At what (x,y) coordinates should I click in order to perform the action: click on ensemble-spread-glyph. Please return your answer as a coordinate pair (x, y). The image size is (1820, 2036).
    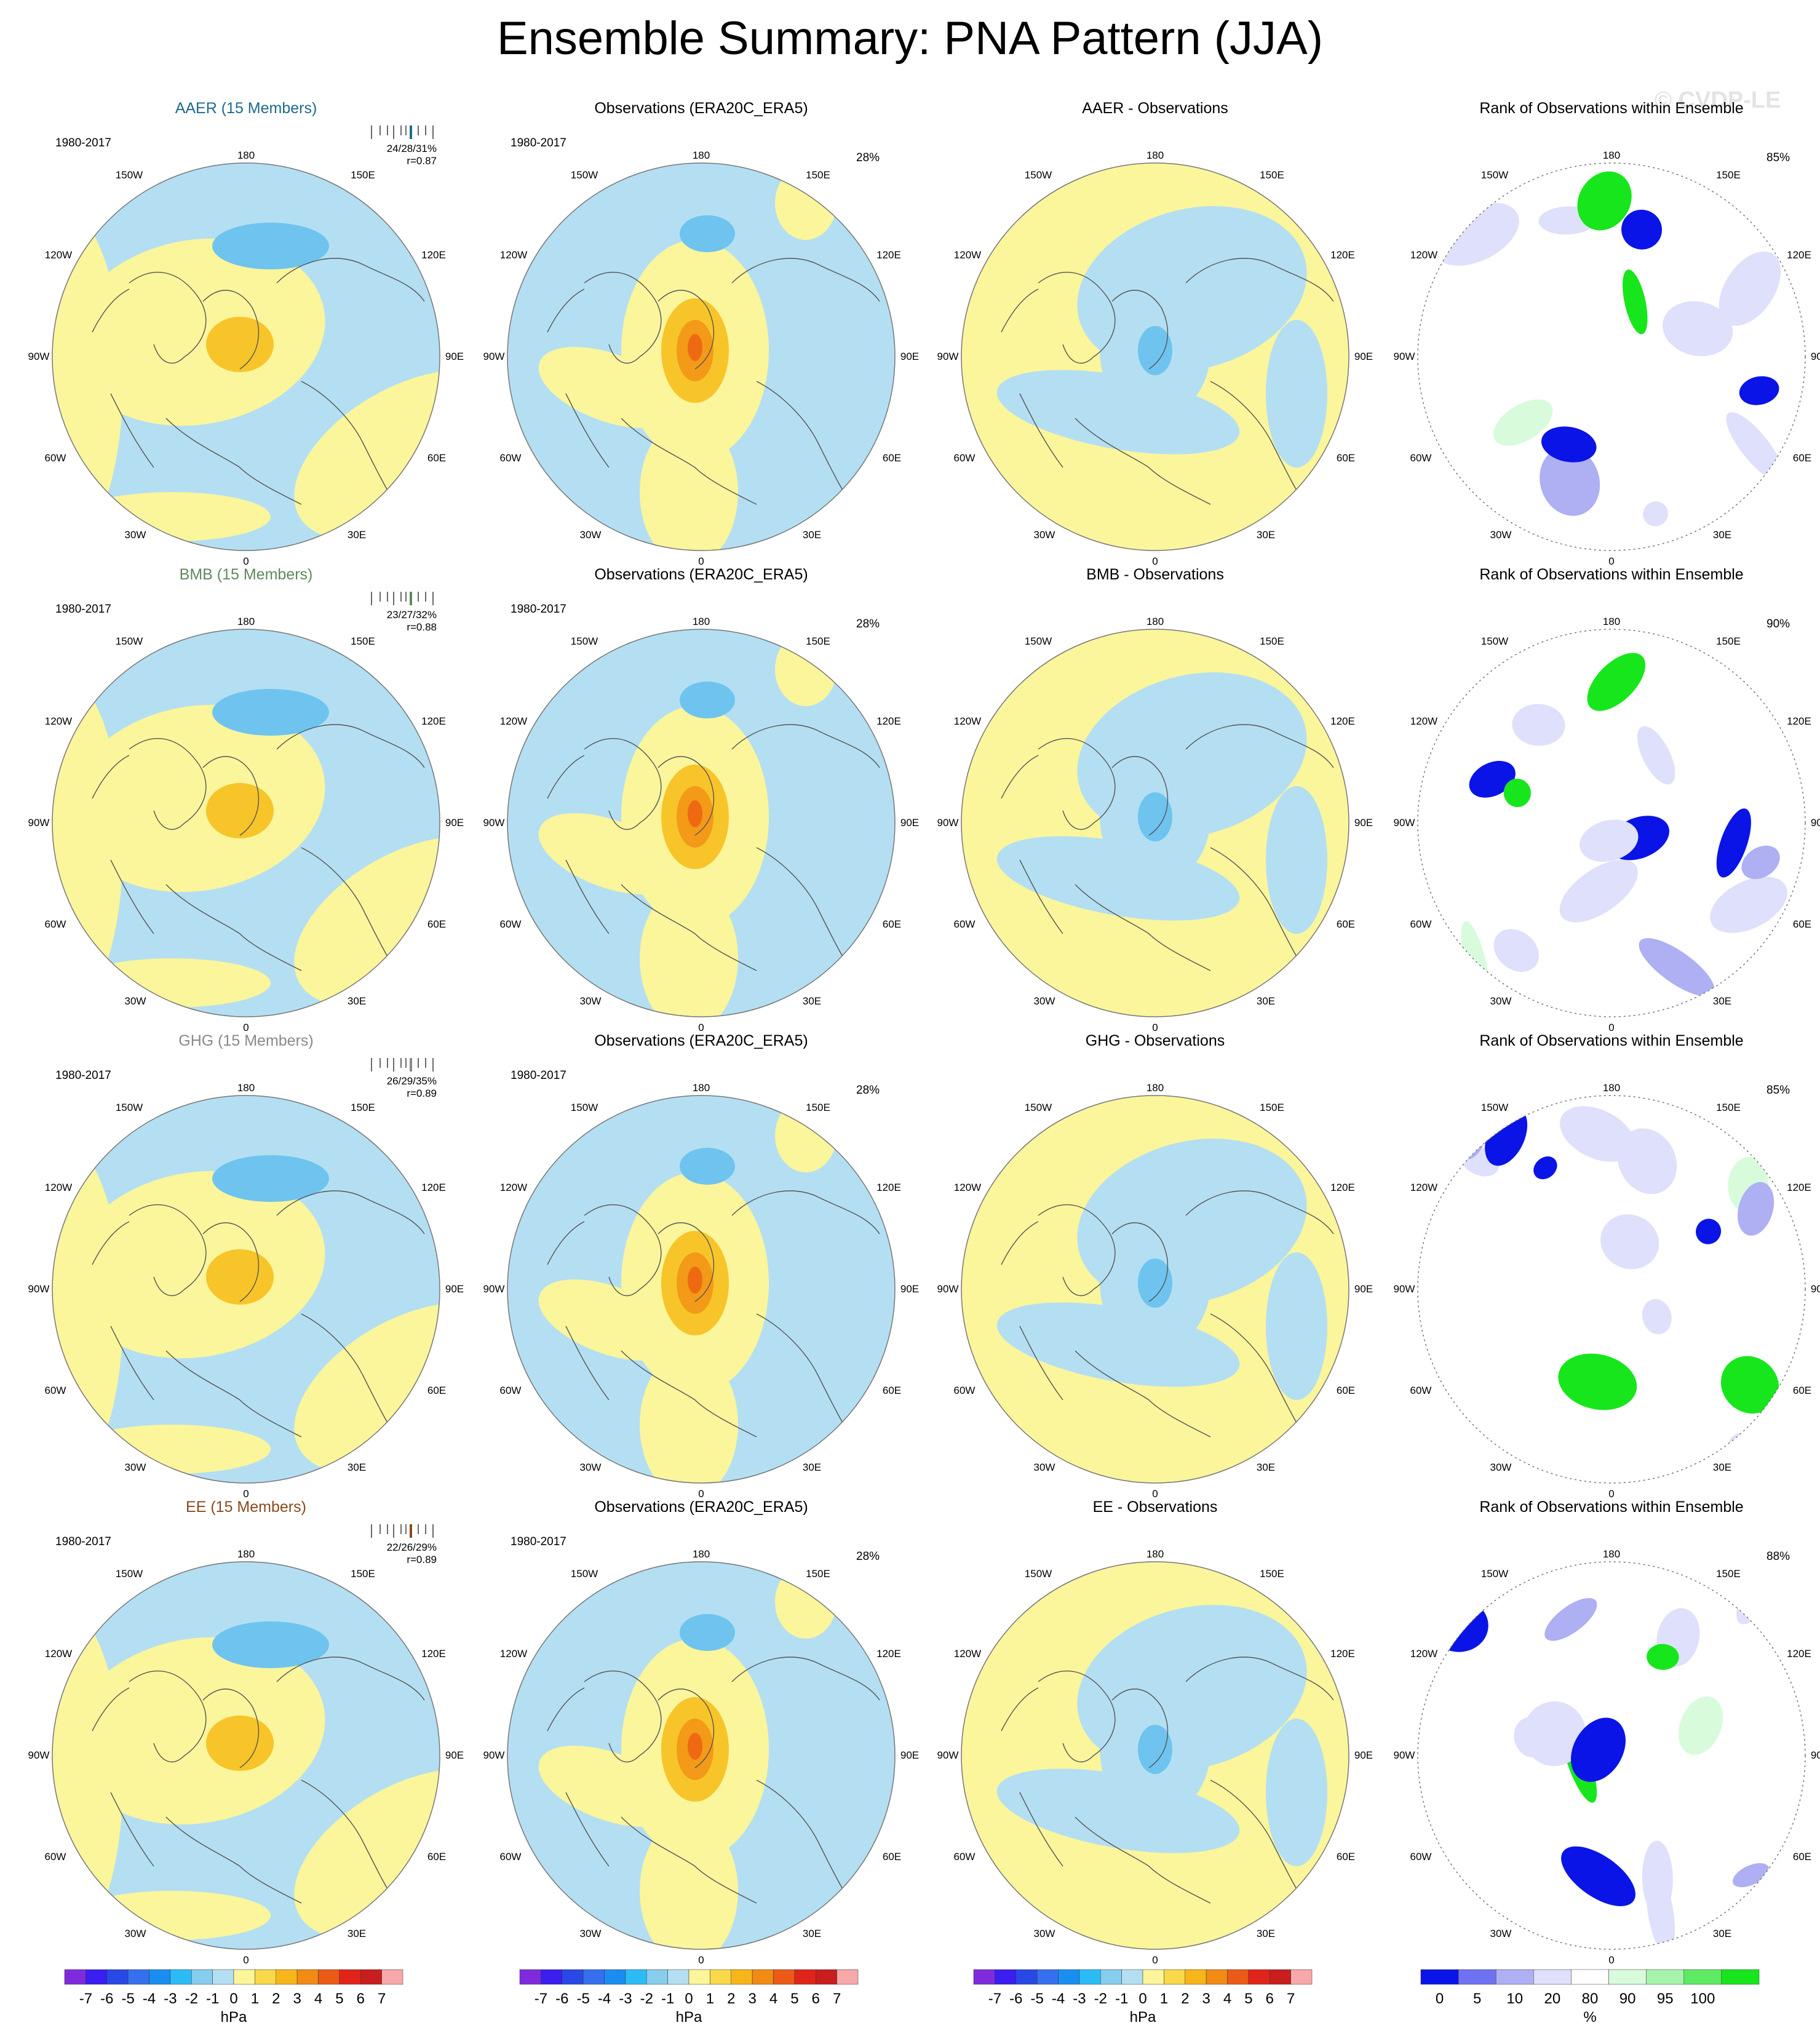
    Looking at the image, I should click on (402, 132).